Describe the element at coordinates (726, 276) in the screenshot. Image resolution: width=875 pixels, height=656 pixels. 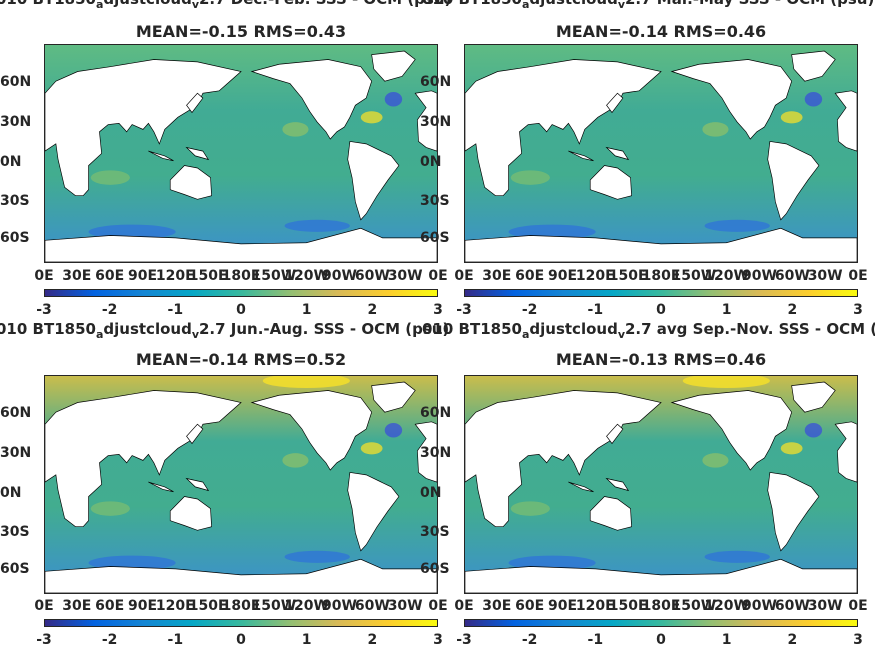
I see `x-tick-label: 120W` at that location.